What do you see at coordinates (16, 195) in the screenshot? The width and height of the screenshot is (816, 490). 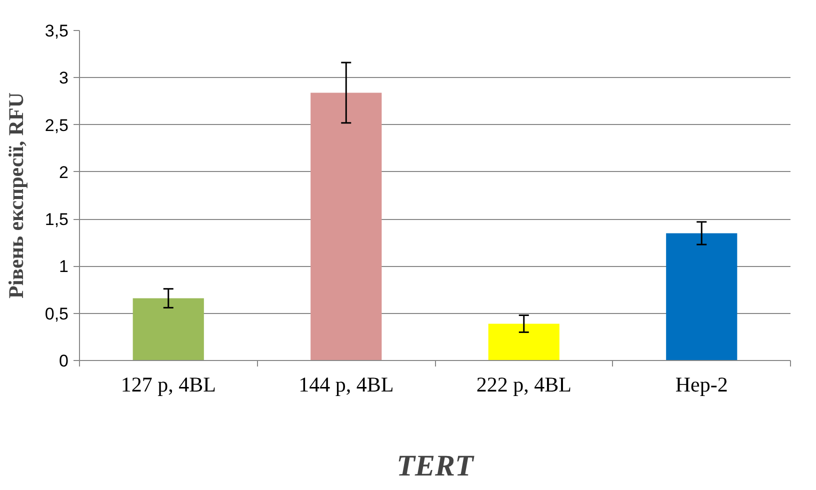 I see `y-axis-title: Рівень експресії, RFU` at bounding box center [16, 195].